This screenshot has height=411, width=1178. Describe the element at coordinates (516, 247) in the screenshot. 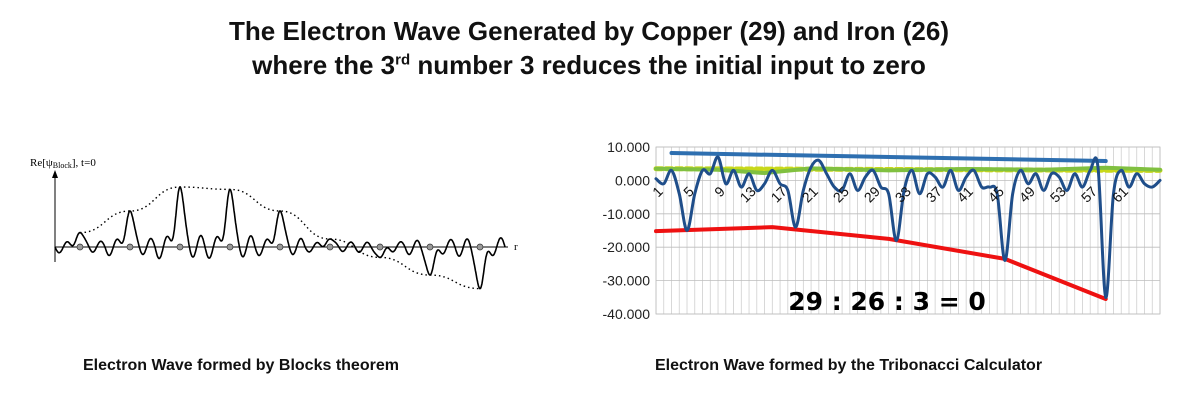

I see `left-x-axis-label: r` at that location.